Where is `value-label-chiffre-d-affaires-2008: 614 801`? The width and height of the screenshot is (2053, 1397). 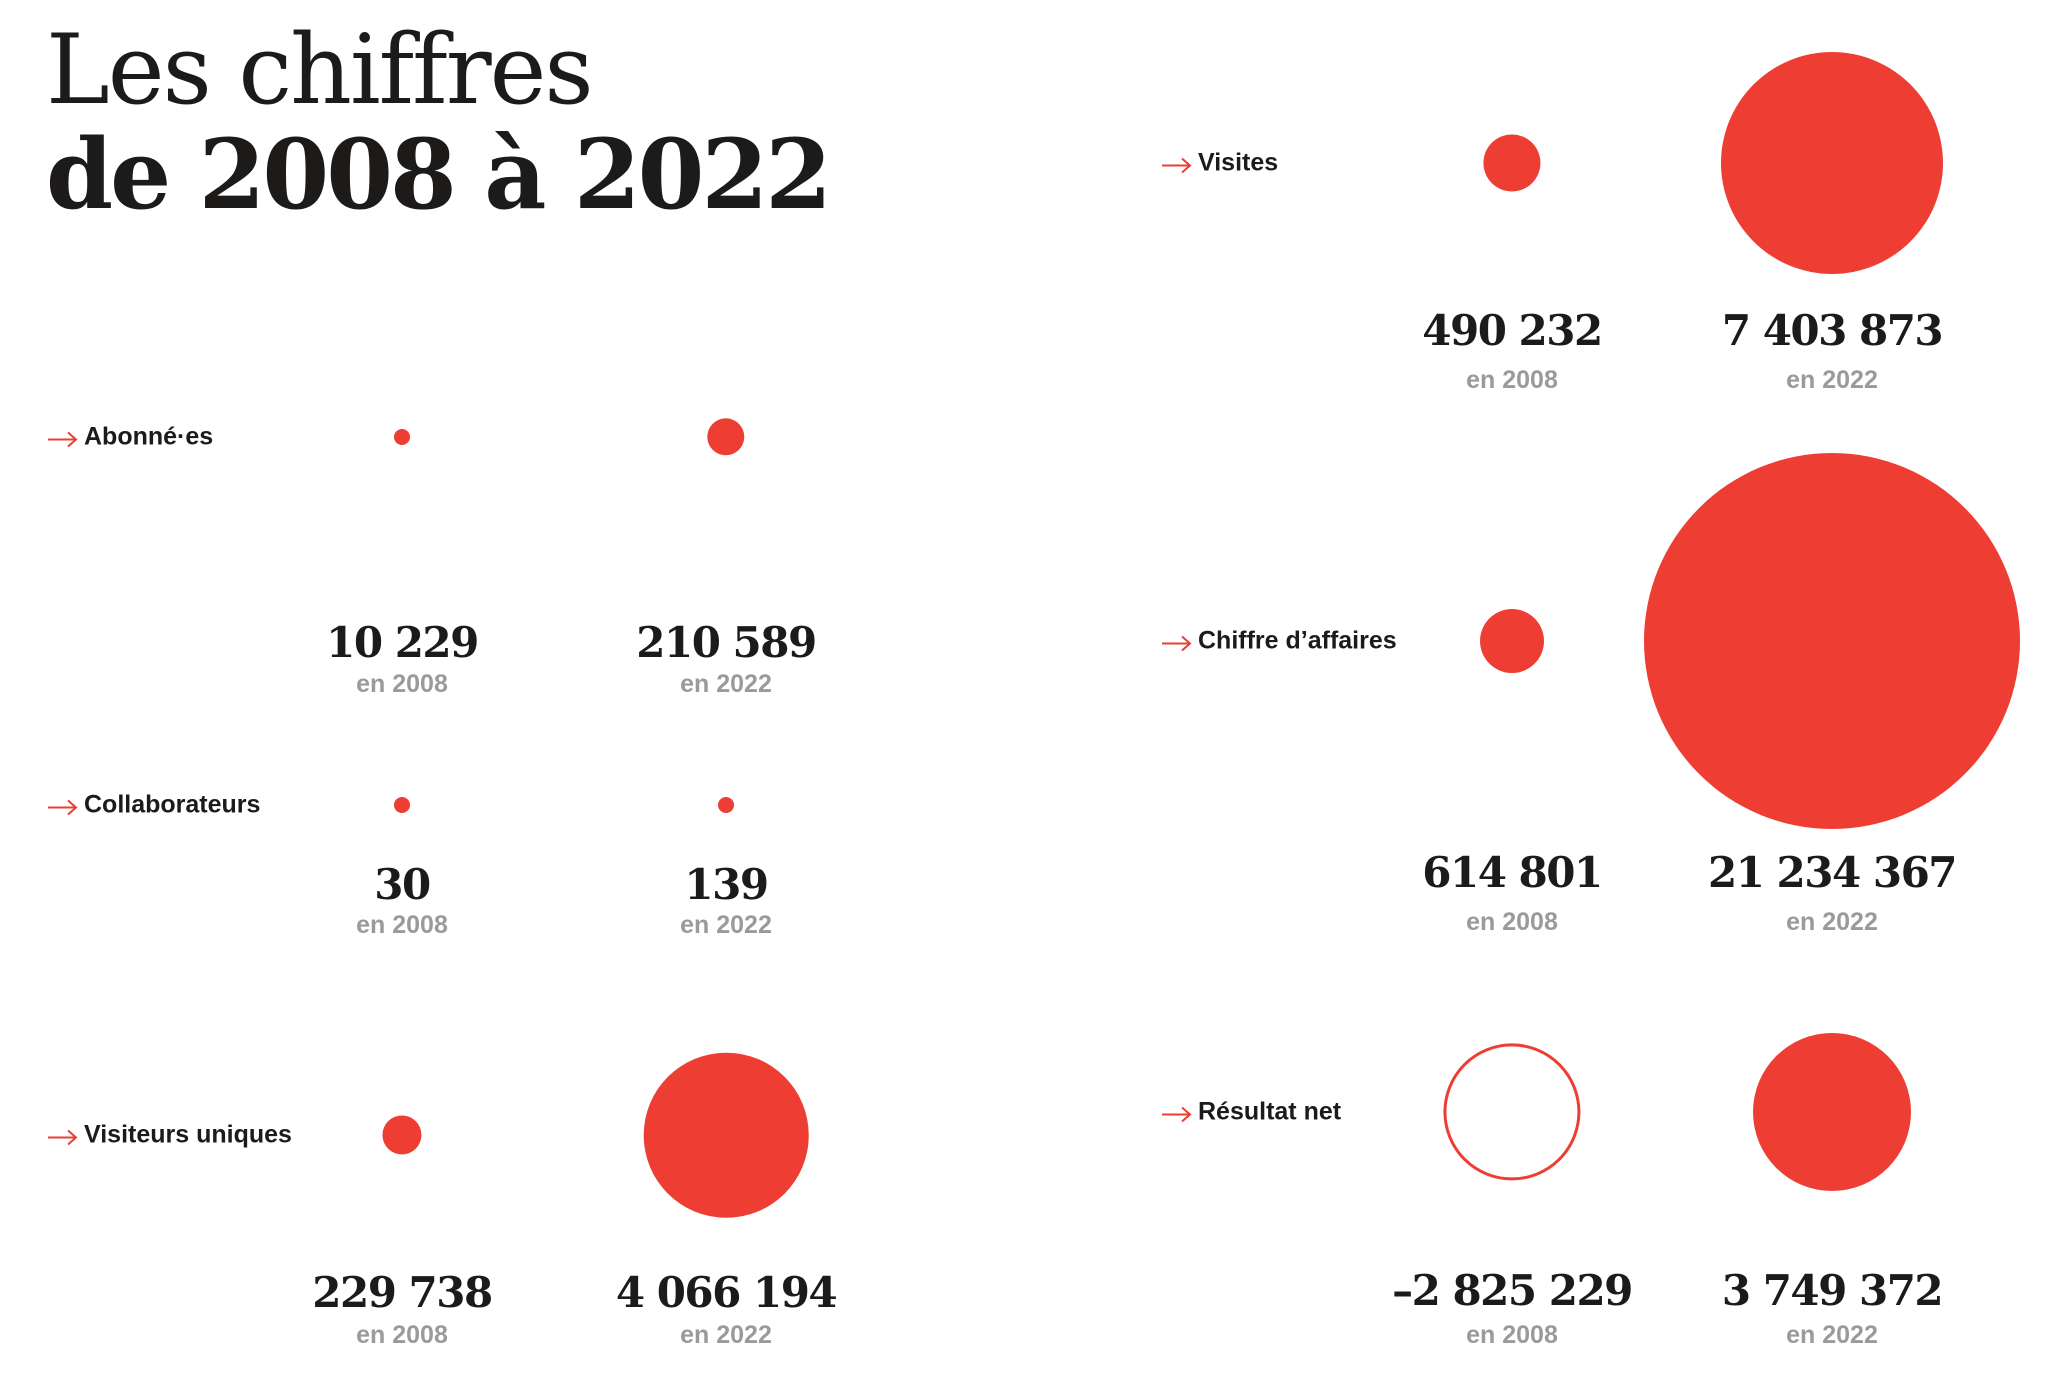 value-label-chiffre-d-affaires-2008: 614 801 is located at coordinates (1512, 872).